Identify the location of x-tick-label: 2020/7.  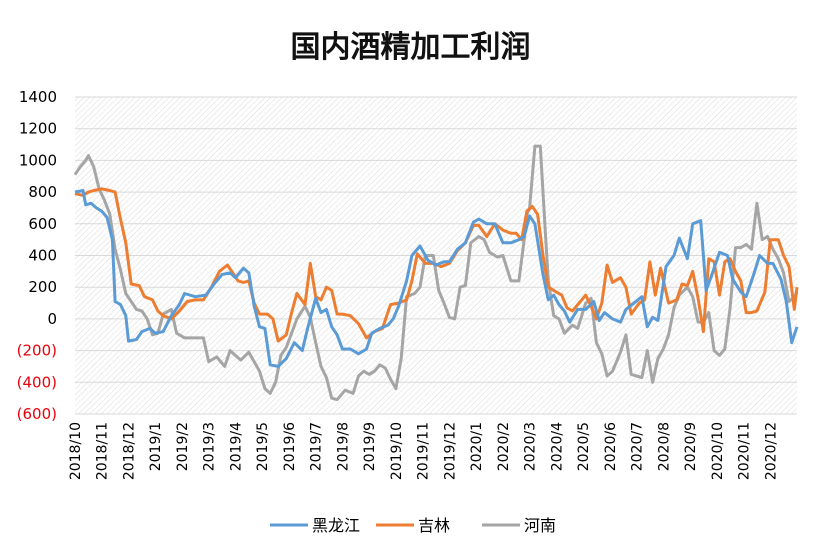
(638, 446).